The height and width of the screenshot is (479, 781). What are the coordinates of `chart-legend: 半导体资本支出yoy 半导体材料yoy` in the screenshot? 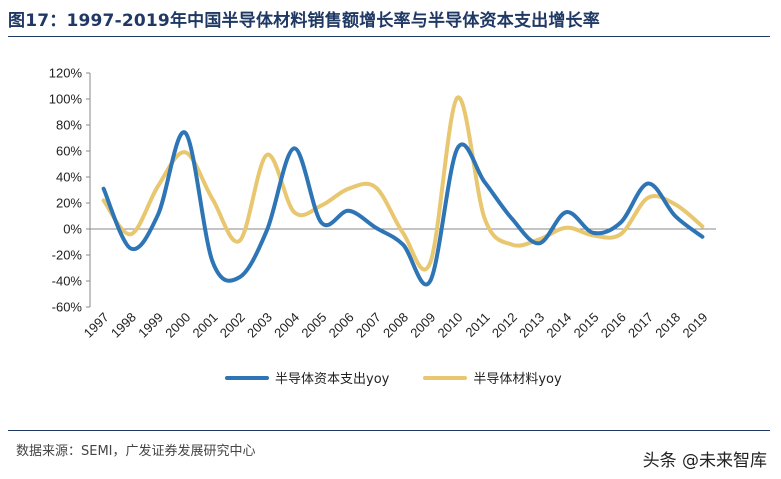 It's located at (410, 377).